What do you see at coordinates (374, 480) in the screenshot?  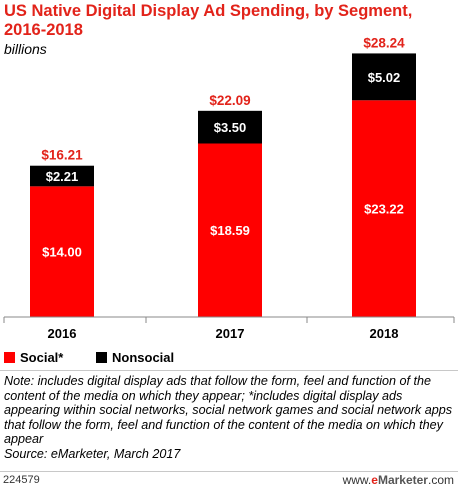 I see `logo-e: e` at bounding box center [374, 480].